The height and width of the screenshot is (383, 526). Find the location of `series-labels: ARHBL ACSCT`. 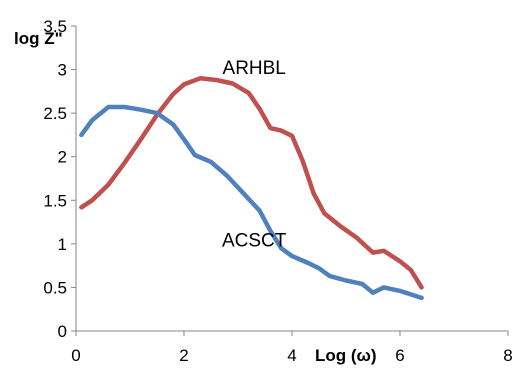

series-labels: ARHBL ACSCT is located at coordinates (254, 155).